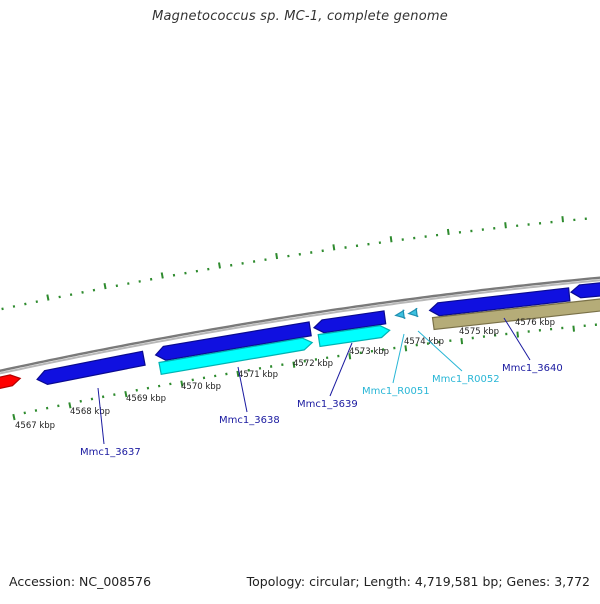  Describe the element at coordinates (369, 352) in the screenshot. I see `axis-label: 4573 kbp` at that location.